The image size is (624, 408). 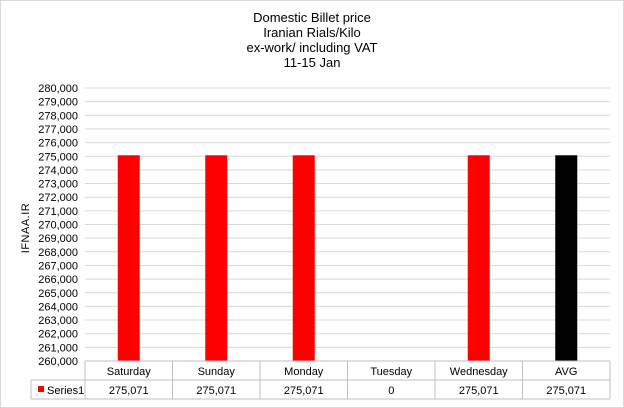 What do you see at coordinates (58, 89) in the screenshot?
I see `y-tick-label: 280,000` at bounding box center [58, 89].